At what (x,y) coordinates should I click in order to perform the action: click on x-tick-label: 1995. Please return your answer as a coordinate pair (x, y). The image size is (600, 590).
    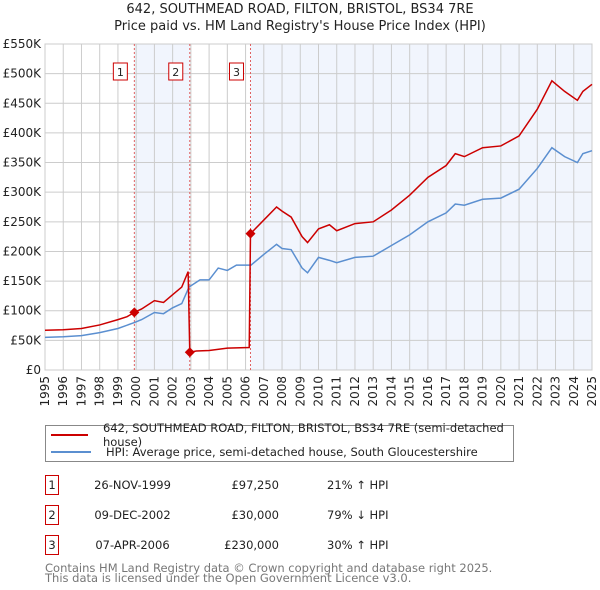
    Looking at the image, I should click on (45, 391).